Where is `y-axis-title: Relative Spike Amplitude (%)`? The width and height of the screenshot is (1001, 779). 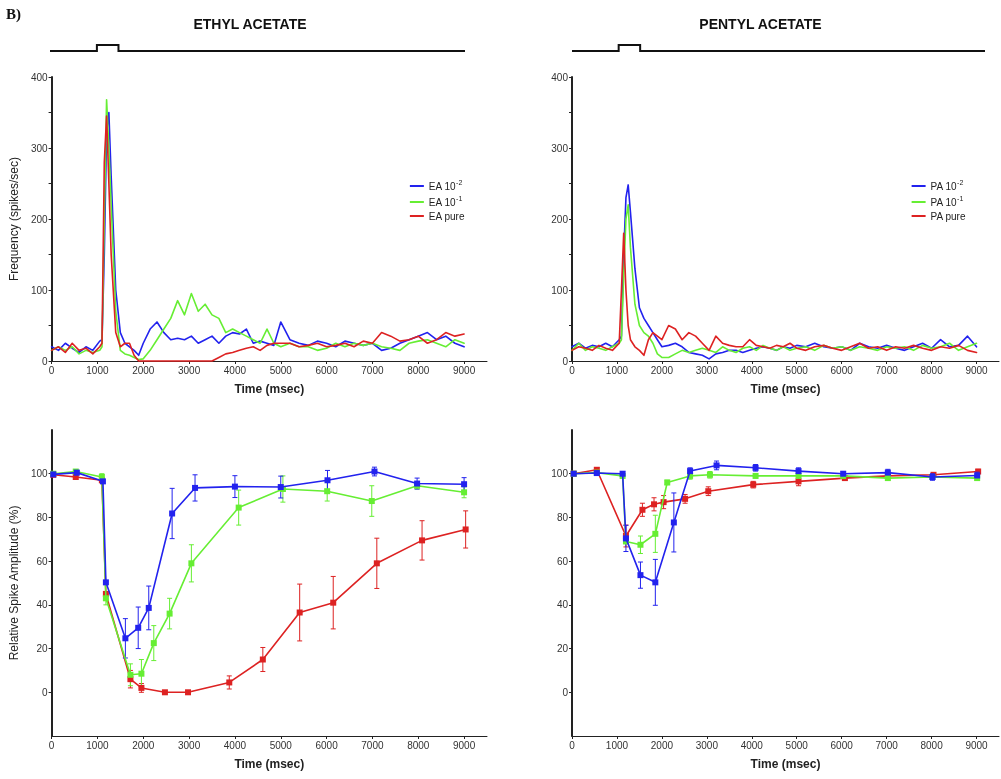 y-axis-title: Relative Spike Amplitude (%) is located at coordinates (14, 583).